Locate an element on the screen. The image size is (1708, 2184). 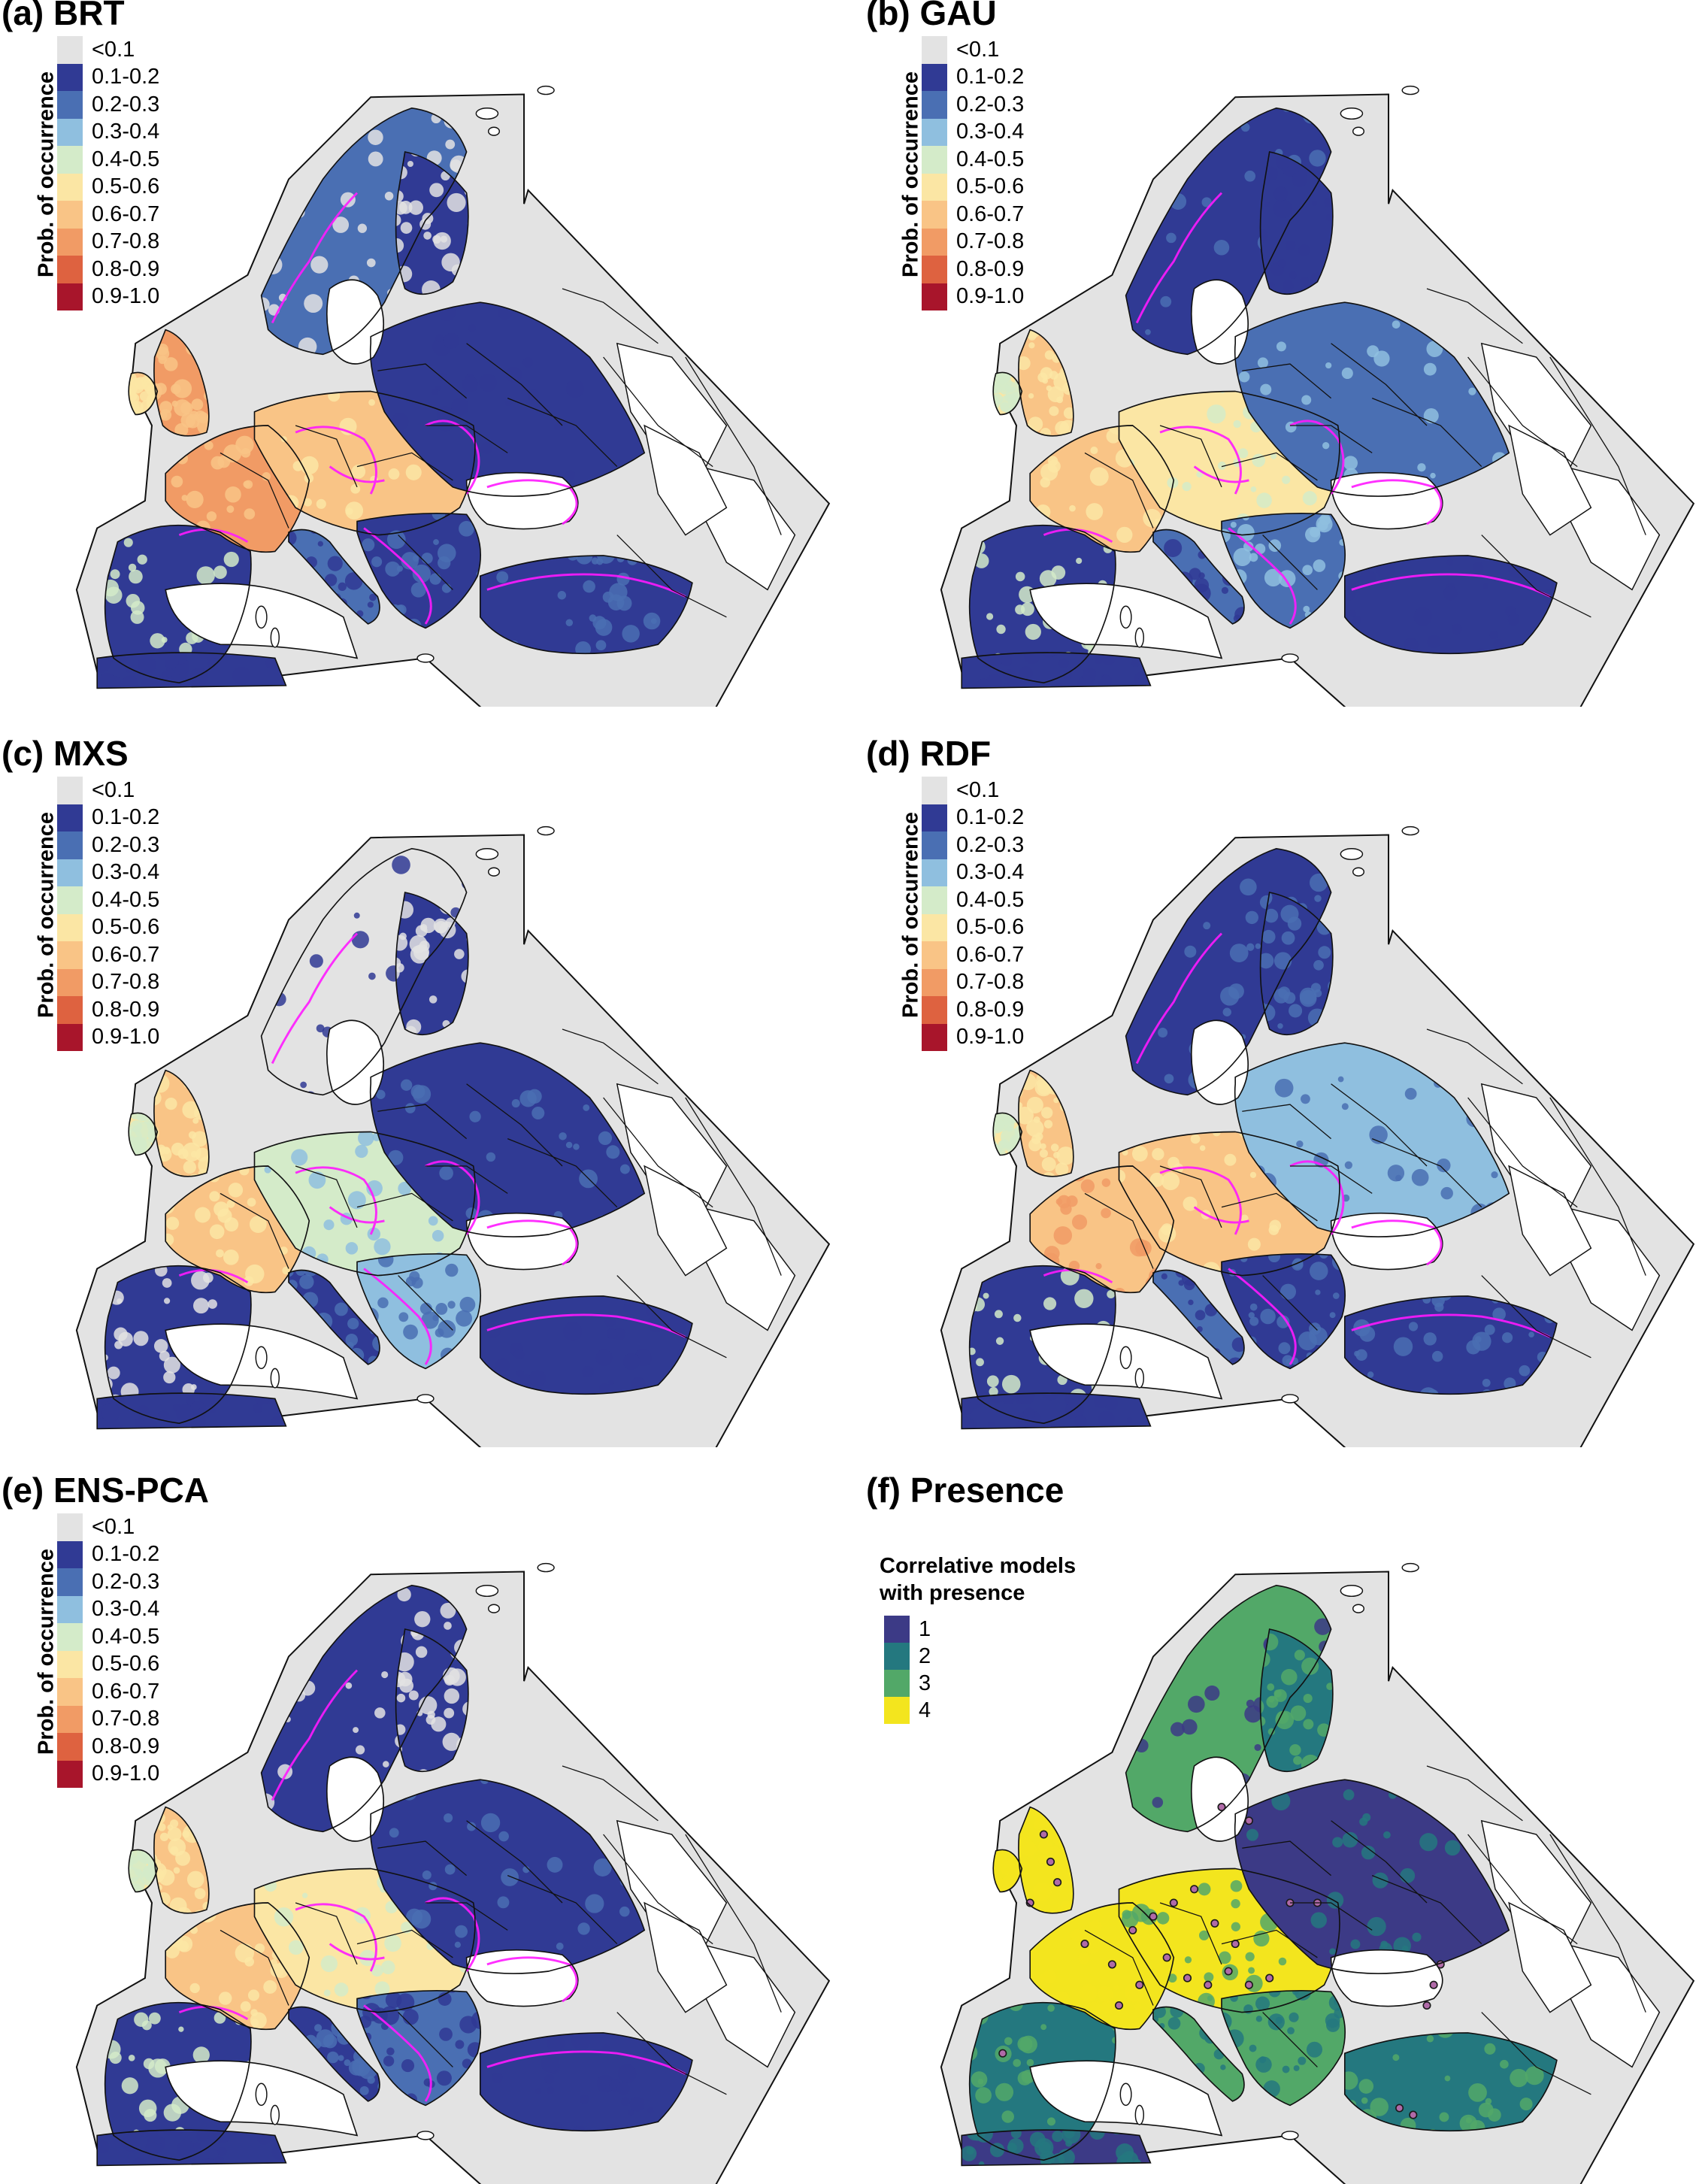
map-d is located at coordinates (1317, 1136).